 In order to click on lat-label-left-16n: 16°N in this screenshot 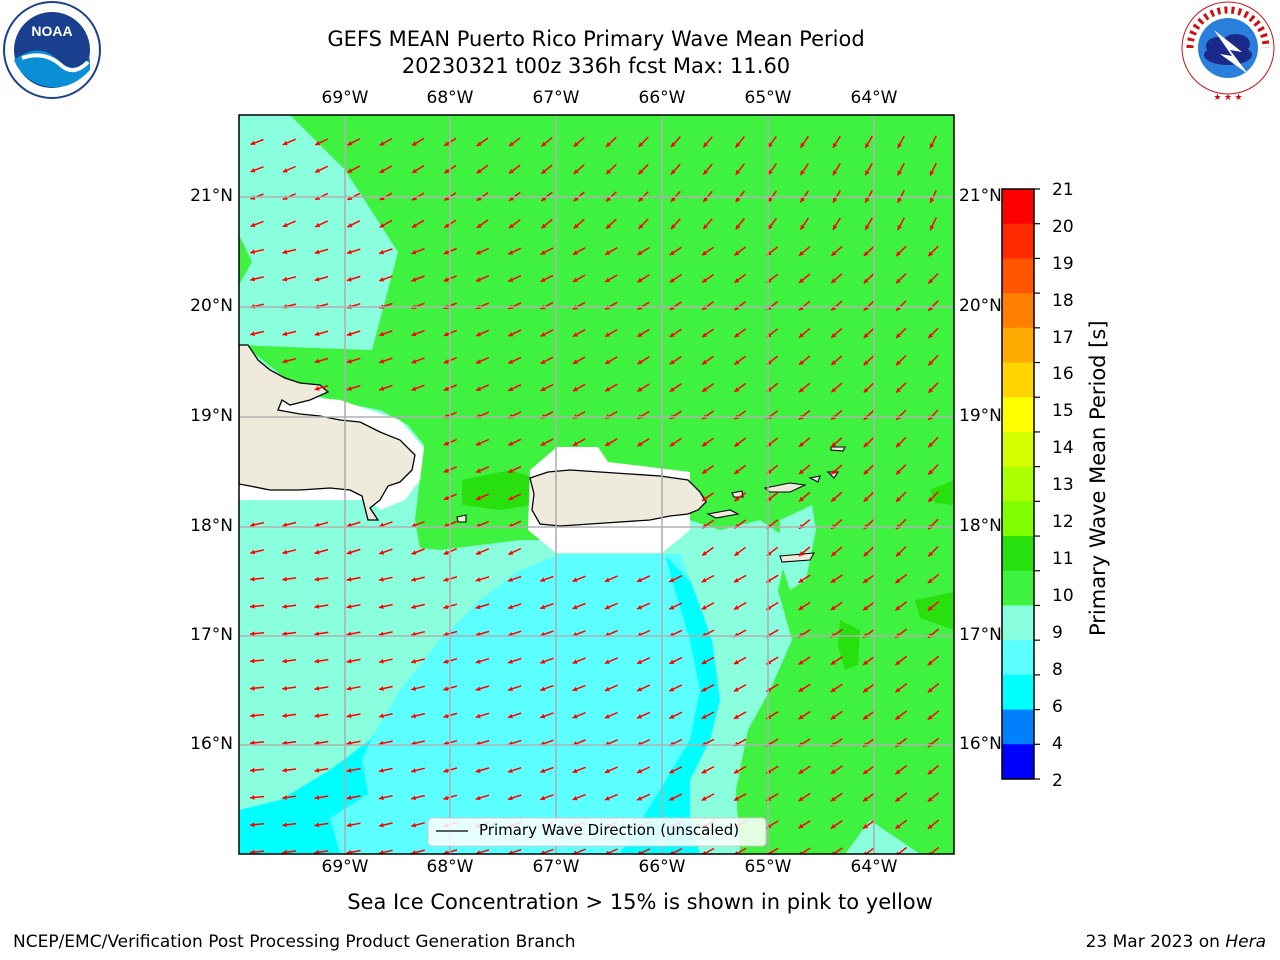, I will do `click(211, 744)`.